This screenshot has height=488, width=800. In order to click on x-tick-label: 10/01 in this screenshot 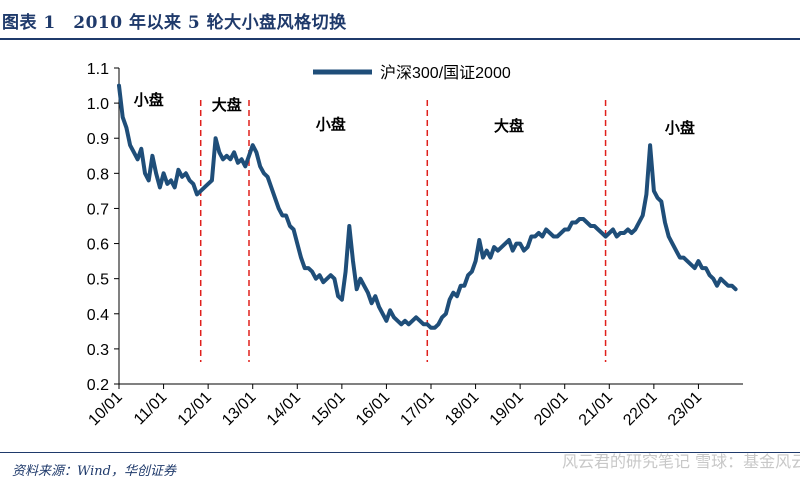, I will do `click(105, 409)`.